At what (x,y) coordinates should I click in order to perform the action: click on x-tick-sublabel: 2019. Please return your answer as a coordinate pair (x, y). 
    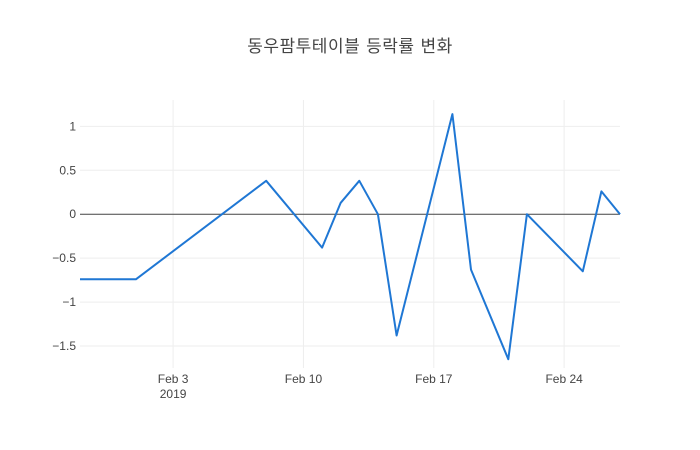
    Looking at the image, I should click on (173, 394).